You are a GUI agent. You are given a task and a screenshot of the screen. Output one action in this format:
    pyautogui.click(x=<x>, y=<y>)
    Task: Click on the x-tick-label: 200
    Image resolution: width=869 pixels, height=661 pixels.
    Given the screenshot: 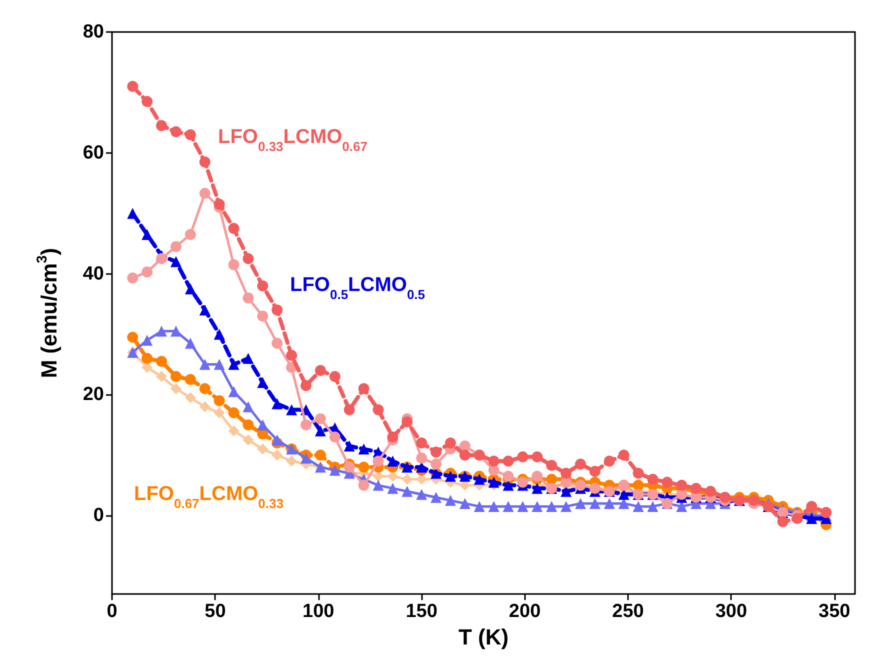 What is the action you would take?
    pyautogui.click(x=524, y=611)
    